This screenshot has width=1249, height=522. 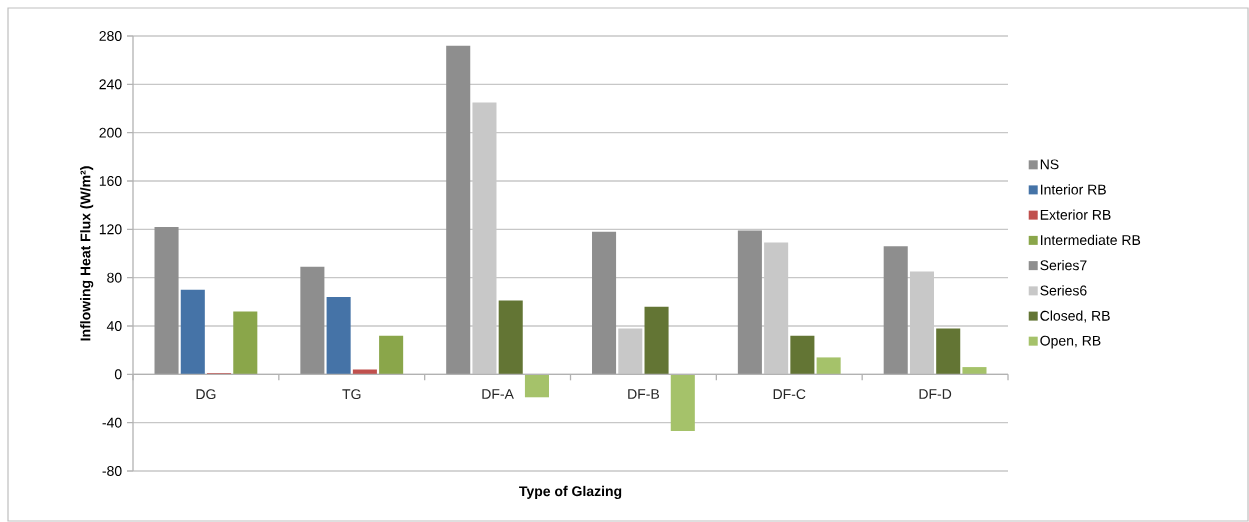 I want to click on y-axis-title: Inflowing Heat Flux (W/m²), so click(x=87, y=253).